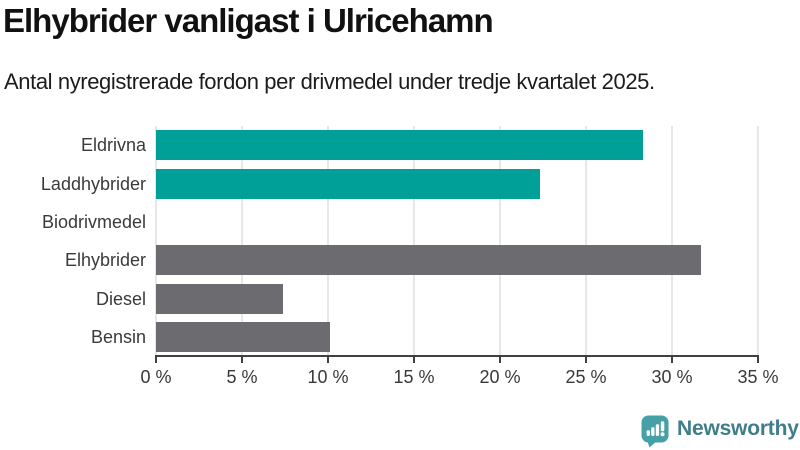 The image size is (800, 450). What do you see at coordinates (93, 183) in the screenshot?
I see `bar-label: Laddhybrider` at bounding box center [93, 183].